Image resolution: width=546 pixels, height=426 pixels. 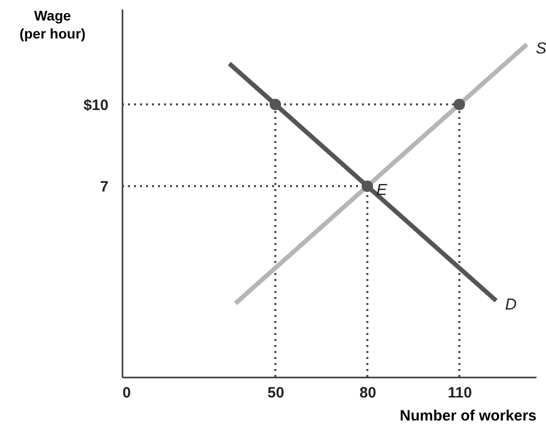 What do you see at coordinates (52, 25) in the screenshot?
I see `y-axis-title: Wage (per hour)` at bounding box center [52, 25].